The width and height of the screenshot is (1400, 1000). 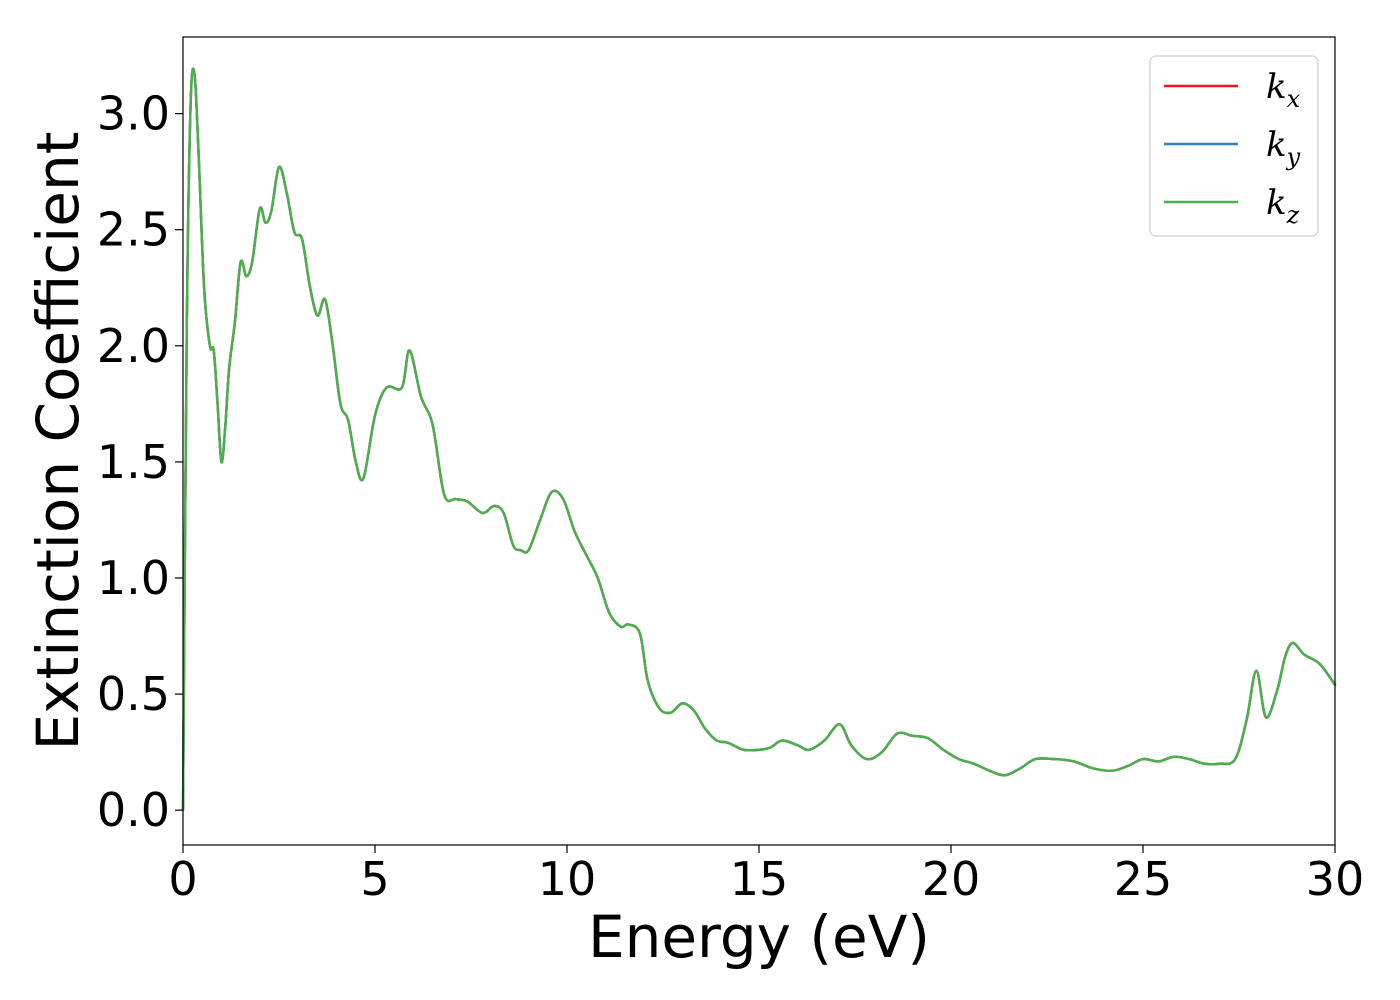 I want to click on legend: kx ky kz, so click(x=1234, y=146).